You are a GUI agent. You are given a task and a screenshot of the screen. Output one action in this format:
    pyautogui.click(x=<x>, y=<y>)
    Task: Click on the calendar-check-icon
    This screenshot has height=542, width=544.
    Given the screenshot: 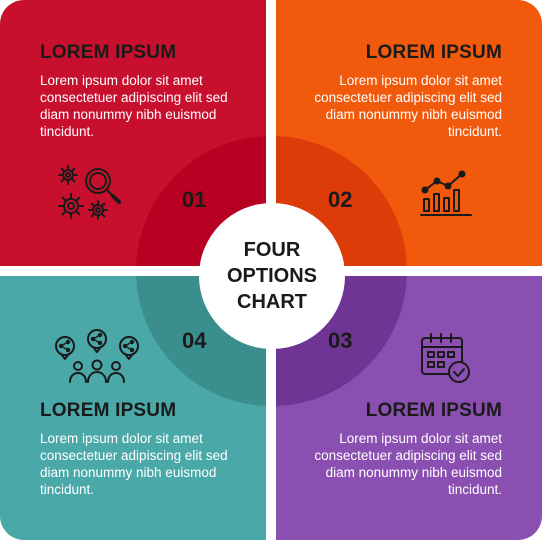 What is the action you would take?
    pyautogui.click(x=445, y=358)
    